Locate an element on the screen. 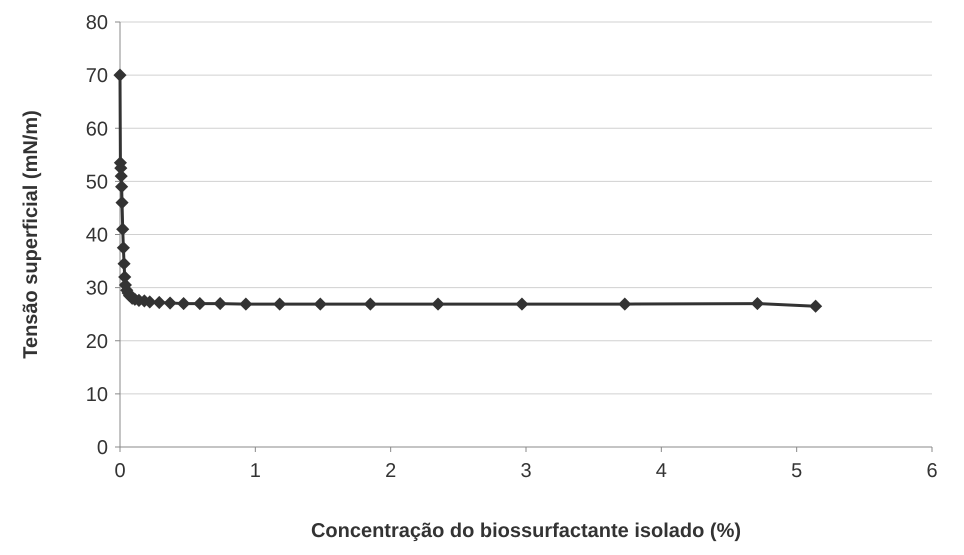 This screenshot has width=964, height=555. x-tick-label: 5 is located at coordinates (796, 471).